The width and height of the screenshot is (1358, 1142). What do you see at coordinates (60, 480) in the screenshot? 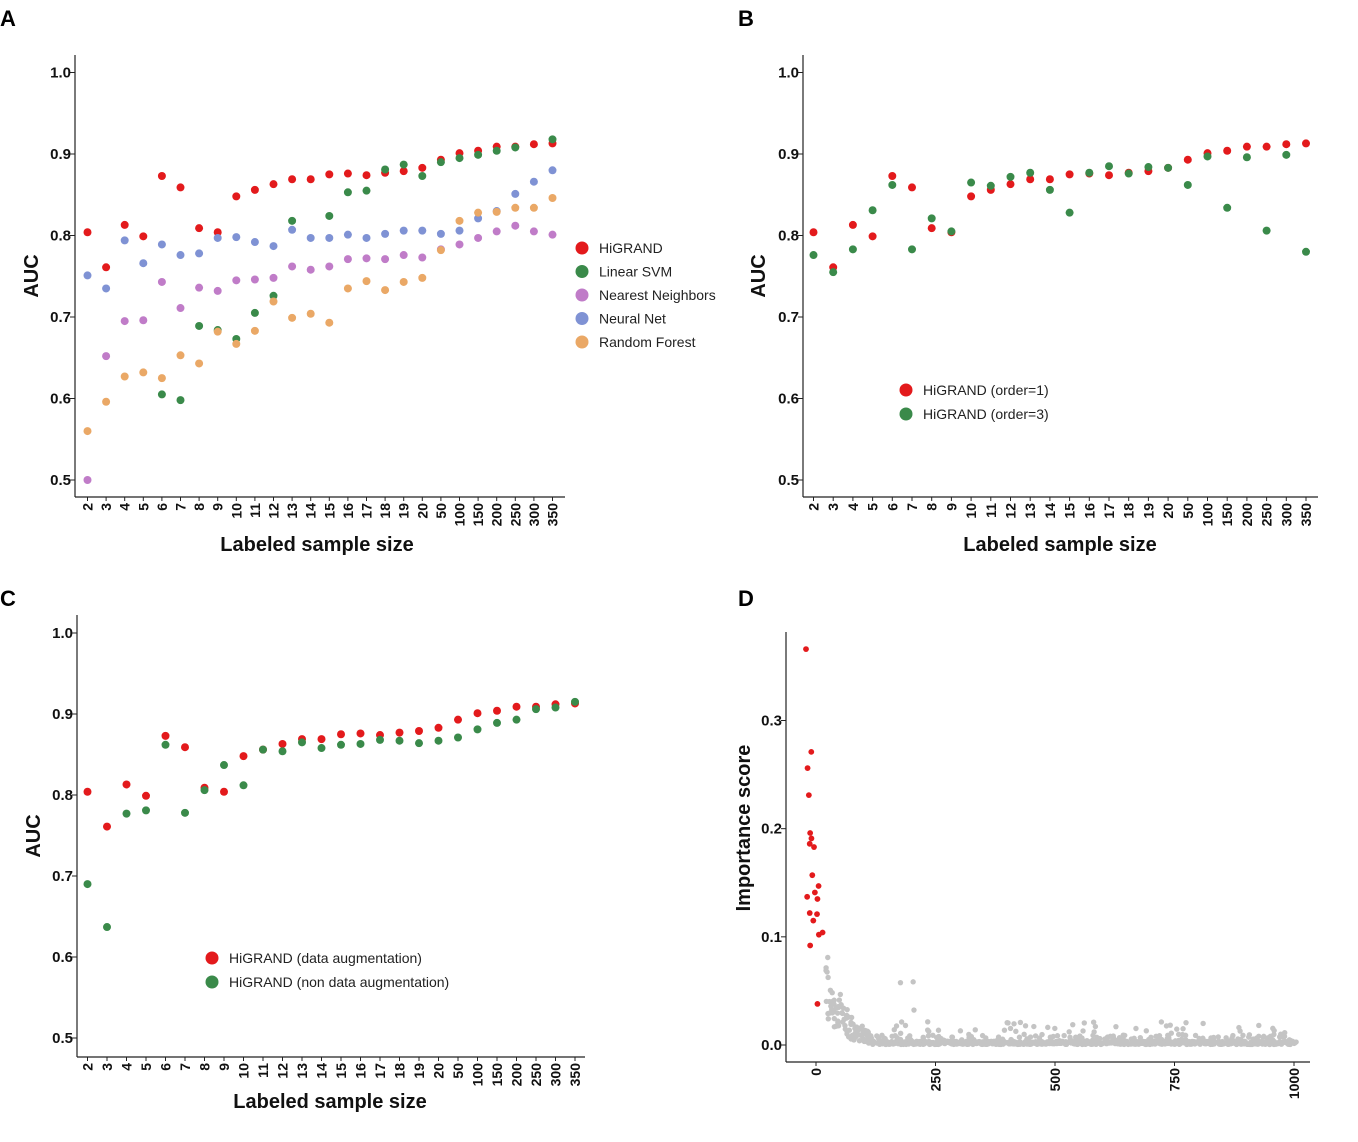
I see `y-tick-label: 0.5` at bounding box center [60, 480].